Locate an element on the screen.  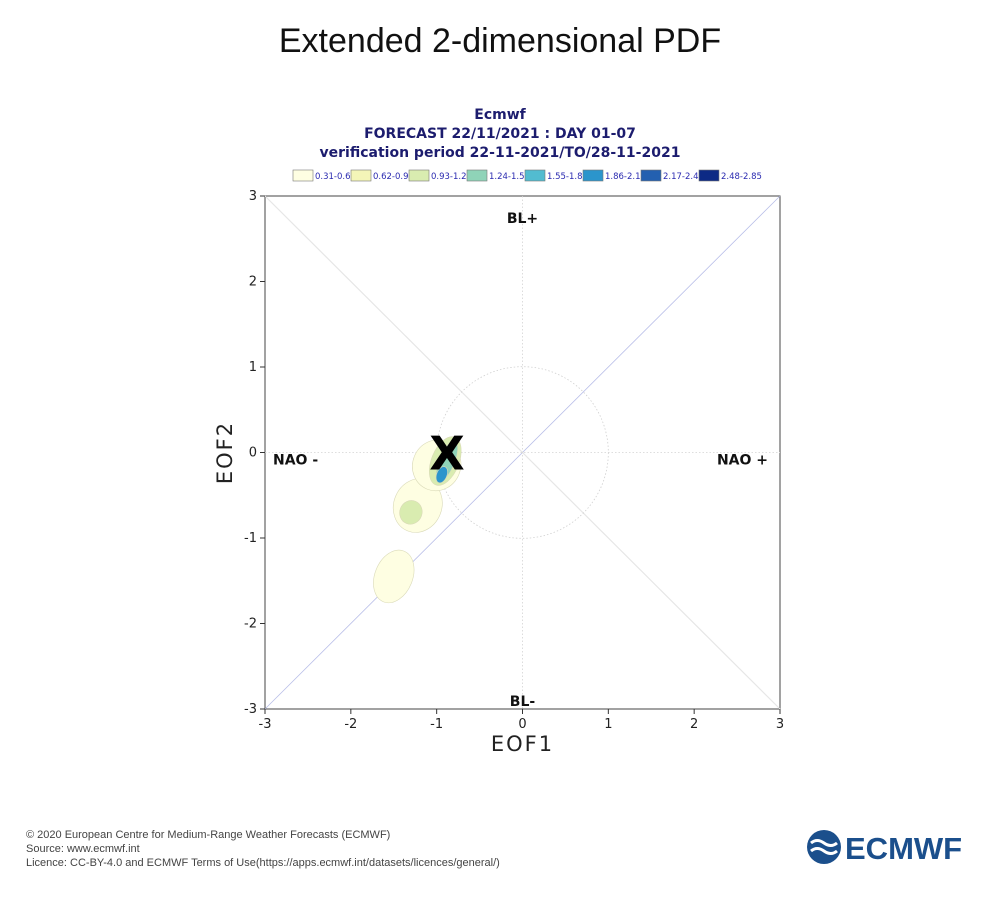
chart-header-line2: FORECAST 22/11/2021 : DAY 01-07 is located at coordinates (500, 134).